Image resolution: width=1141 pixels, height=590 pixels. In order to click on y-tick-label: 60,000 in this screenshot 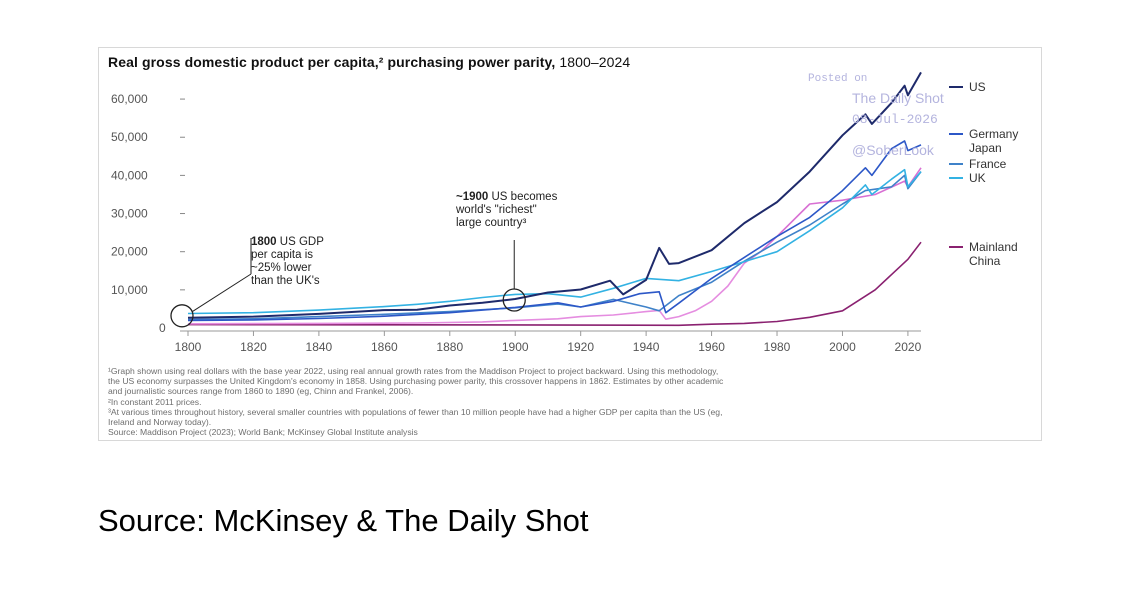, I will do `click(129, 99)`.